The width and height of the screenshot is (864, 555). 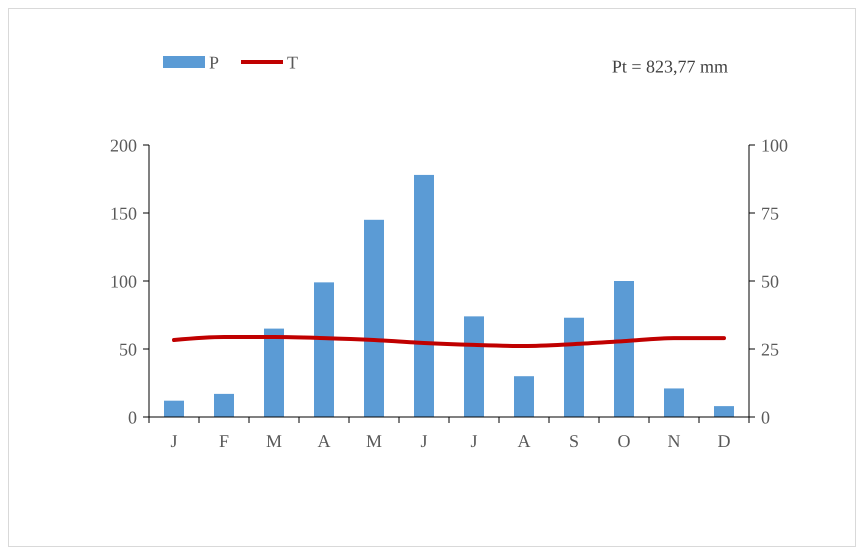 I want to click on text: Pt = 823,77 mm, so click(x=670, y=66).